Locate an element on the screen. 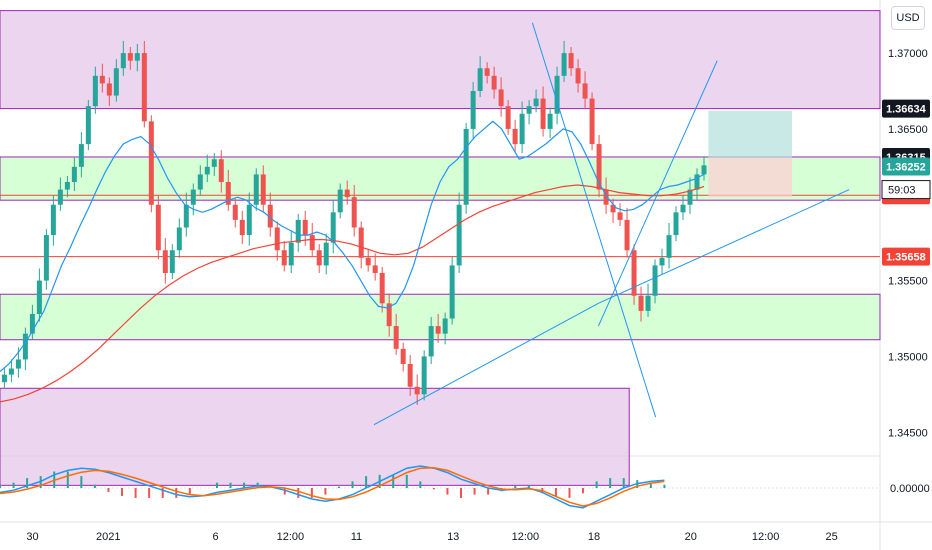 The height and width of the screenshot is (550, 932). price-tick-label: 1.34500 is located at coordinates (908, 433).